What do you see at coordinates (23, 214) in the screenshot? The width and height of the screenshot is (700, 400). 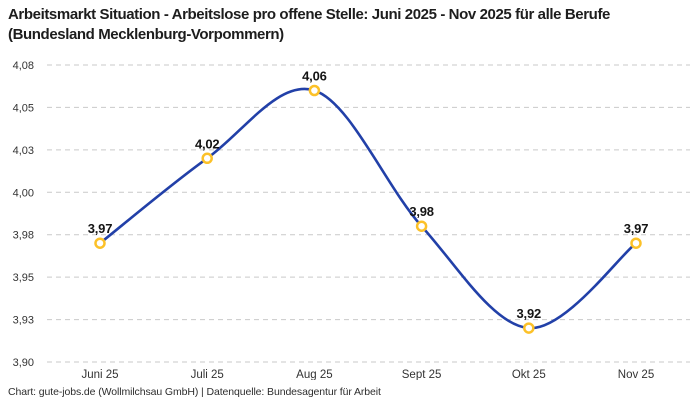 I see `y-axis-labels: 3,90 3,93 3,95 3,98 4,00 4,03 4,05 4,08` at bounding box center [23, 214].